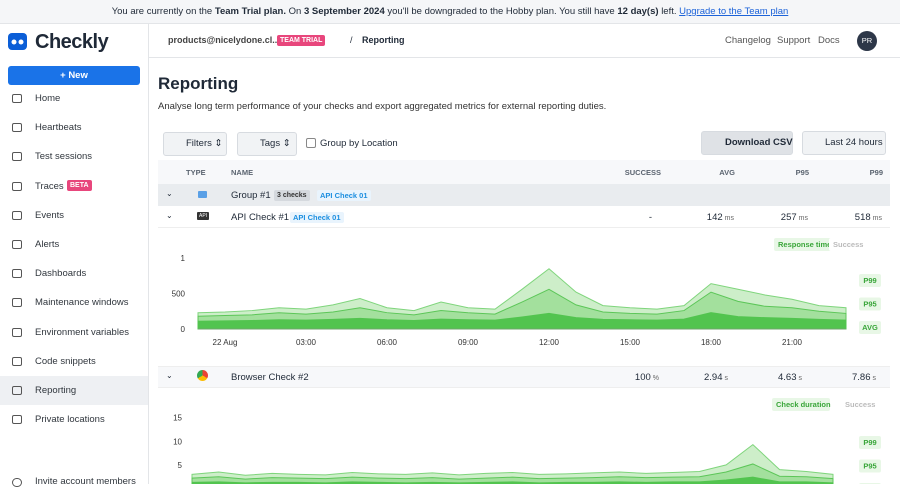  I want to click on nav-item: Traces BETA, so click(74, 186).